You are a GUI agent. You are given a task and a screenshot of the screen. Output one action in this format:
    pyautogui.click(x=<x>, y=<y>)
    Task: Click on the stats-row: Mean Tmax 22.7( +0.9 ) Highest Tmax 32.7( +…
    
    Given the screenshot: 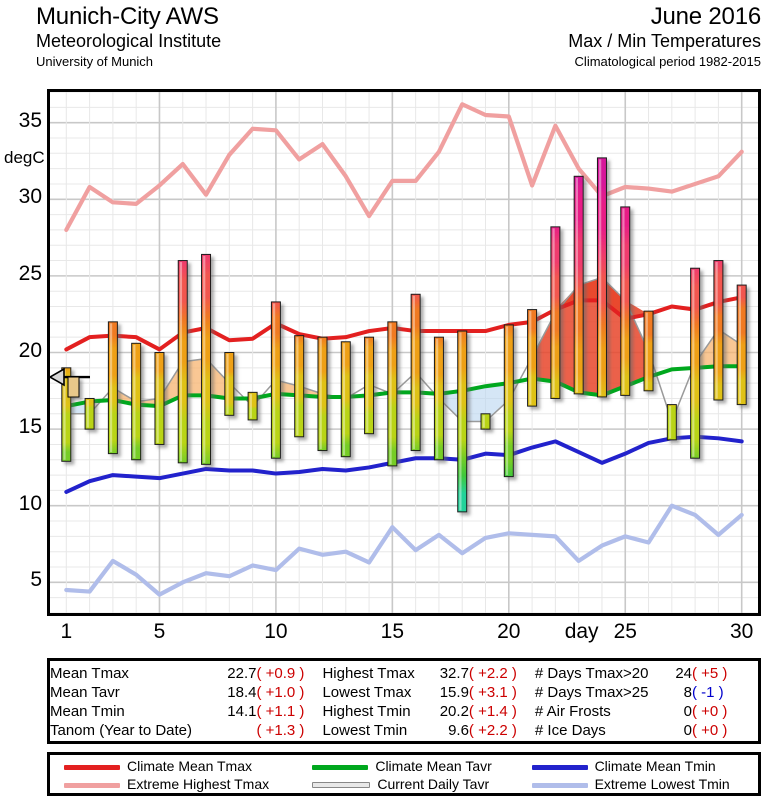 What is the action you would take?
    pyautogui.click(x=404, y=673)
    